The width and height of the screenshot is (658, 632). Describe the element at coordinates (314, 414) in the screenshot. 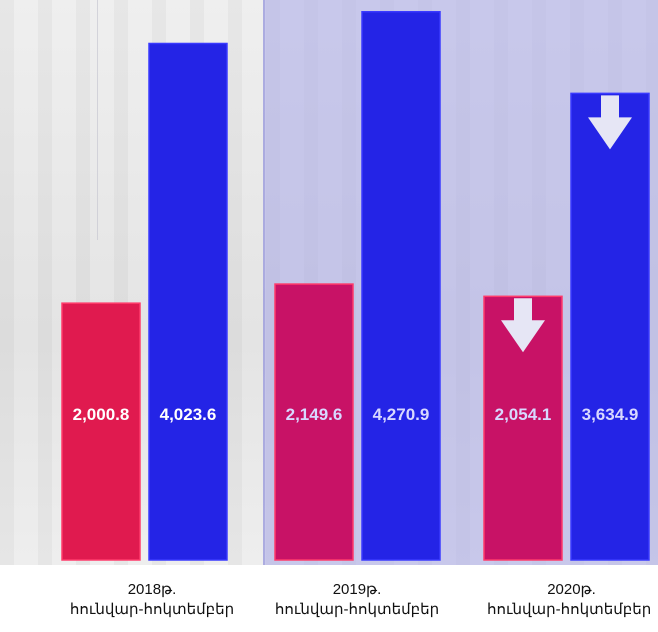

I see `data-label: 2,149.6` at that location.